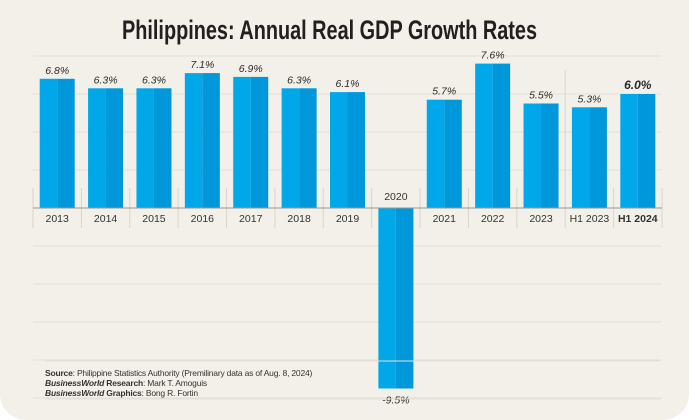 Image resolution: width=689 pixels, height=420 pixels. I want to click on data-label: 5.7%, so click(444, 92).